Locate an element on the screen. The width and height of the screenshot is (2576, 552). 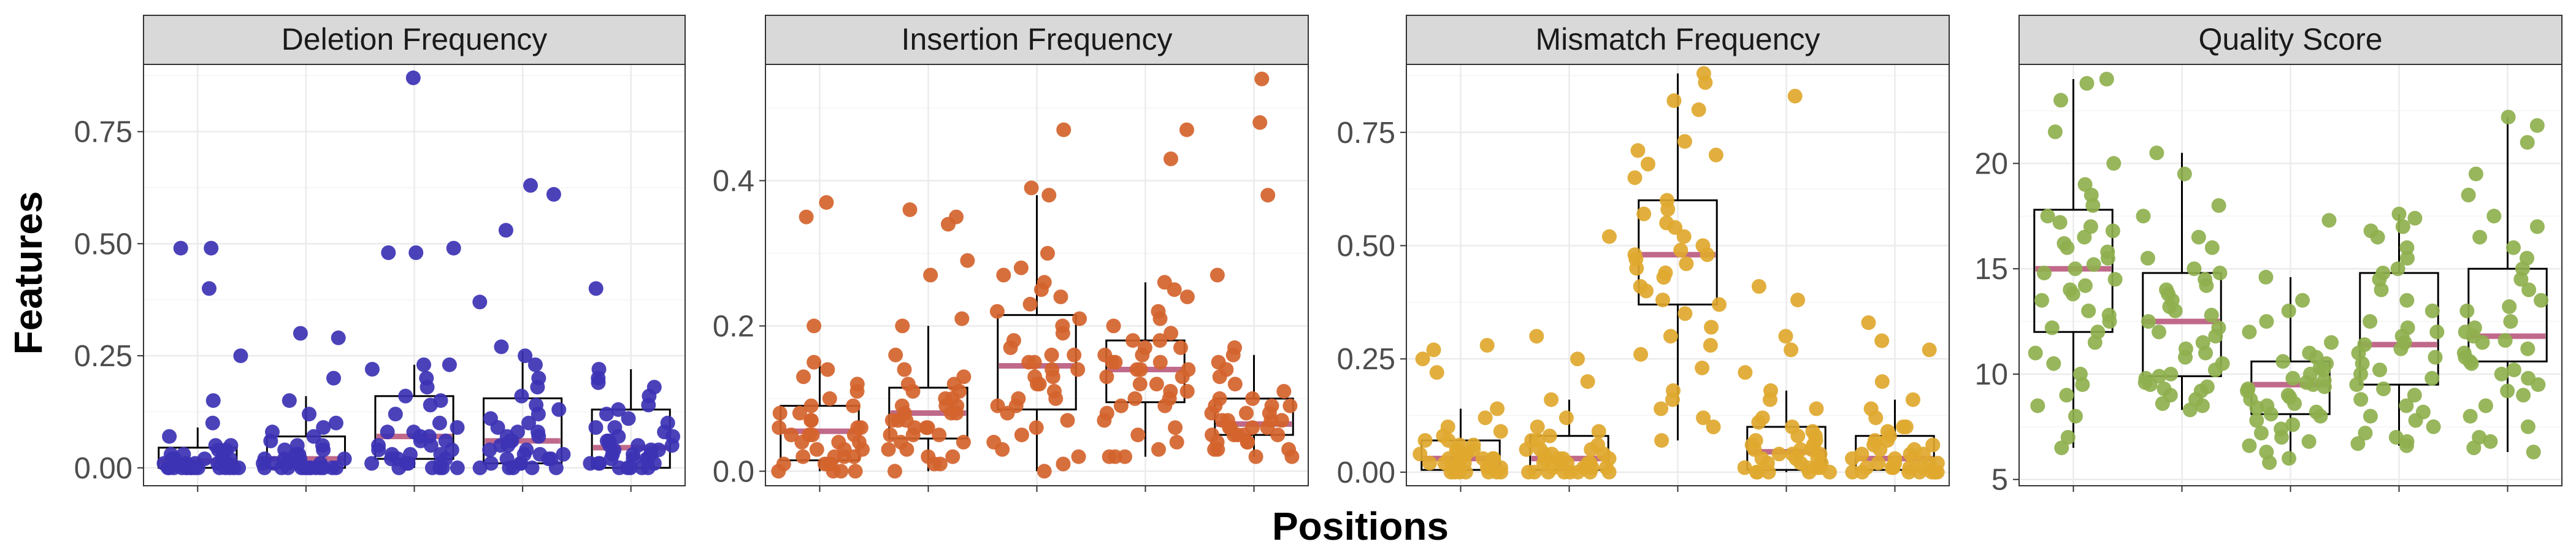
y-tick-label: 20 is located at coordinates (1991, 163).